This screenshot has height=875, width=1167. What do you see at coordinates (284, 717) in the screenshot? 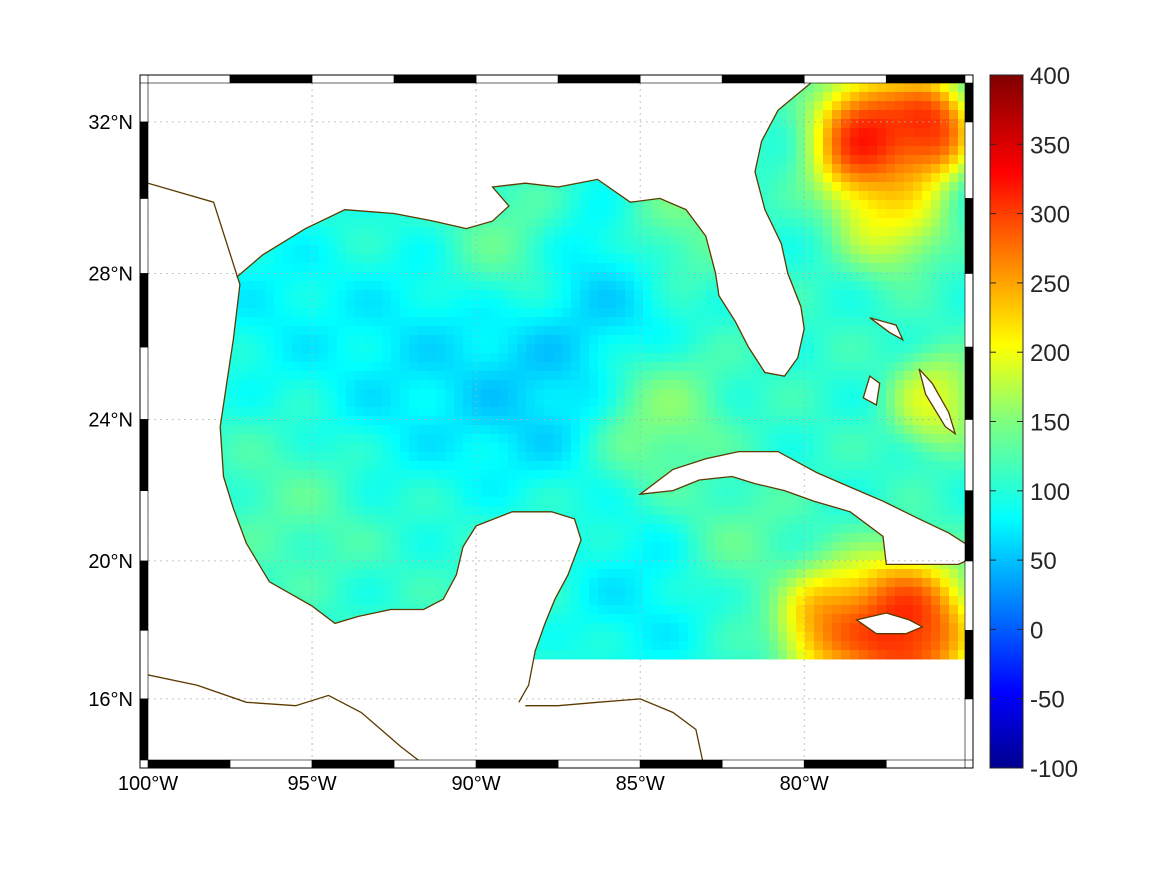
I see `coastline-central_america` at bounding box center [284, 717].